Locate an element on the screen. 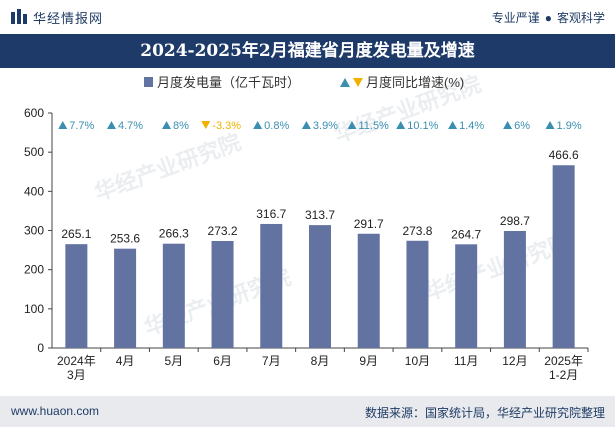  y-tick-label: 500 is located at coordinates (34, 152).